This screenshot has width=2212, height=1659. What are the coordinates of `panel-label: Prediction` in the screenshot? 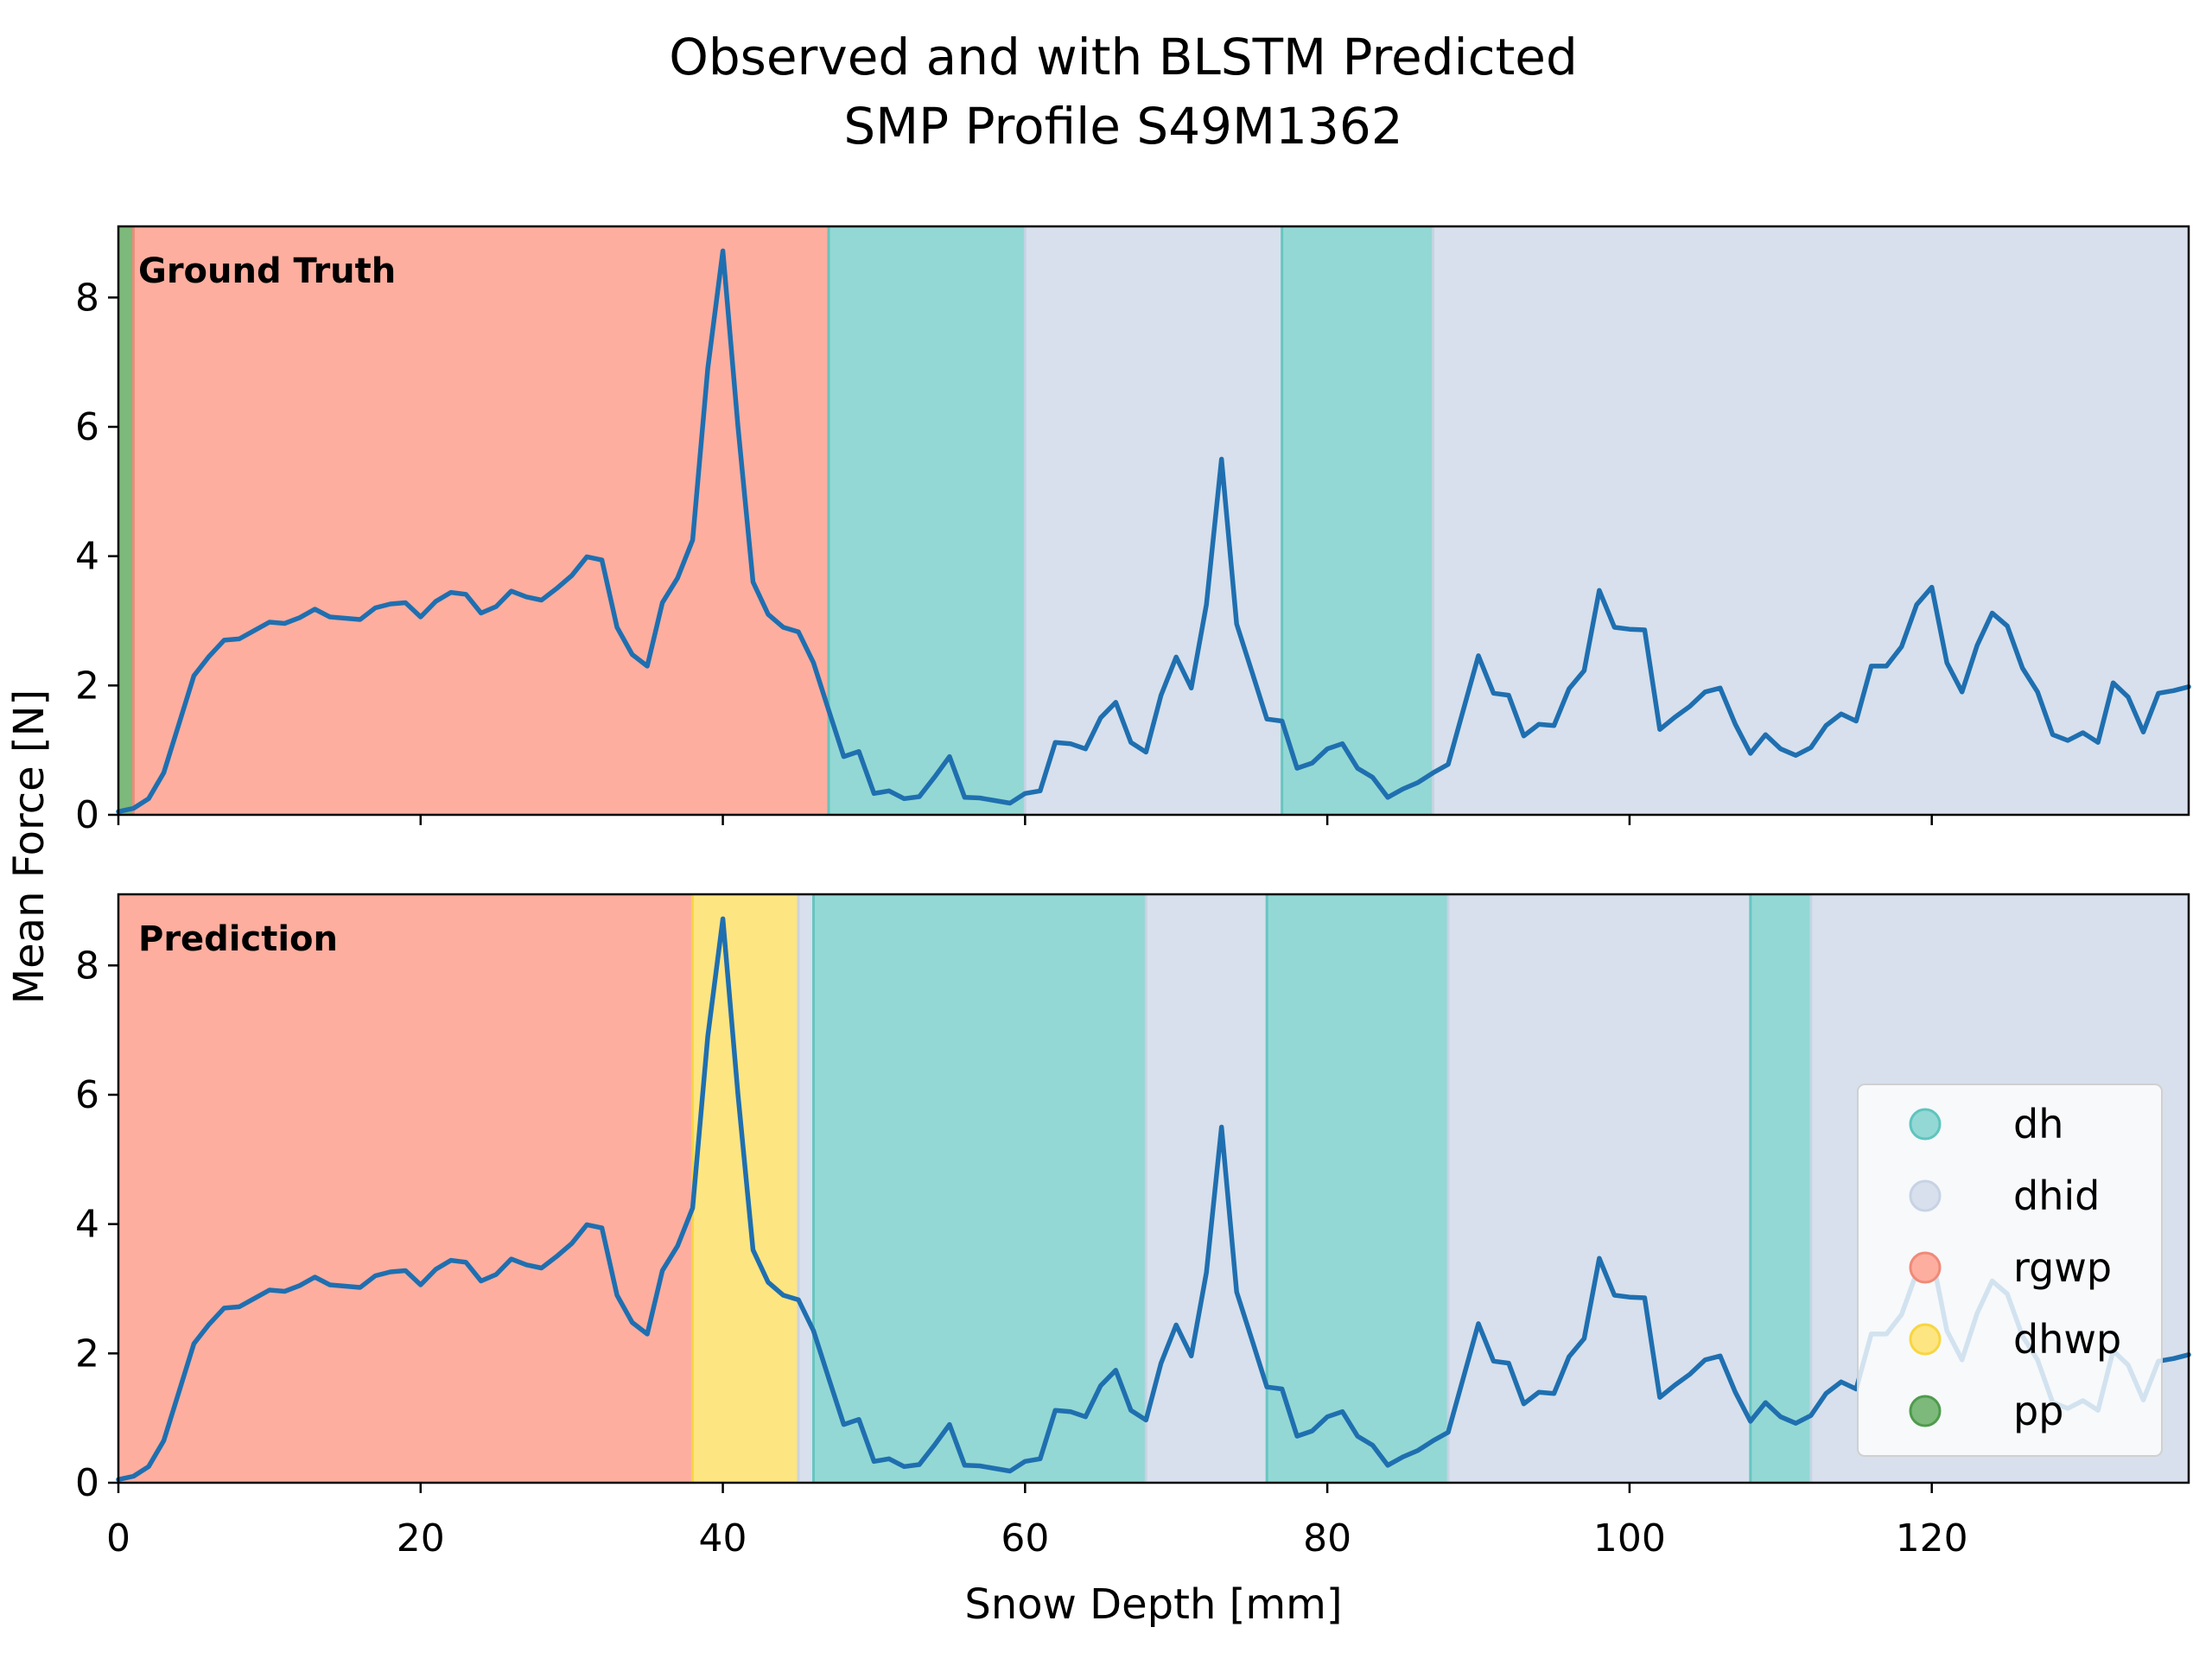 It's located at (238, 939).